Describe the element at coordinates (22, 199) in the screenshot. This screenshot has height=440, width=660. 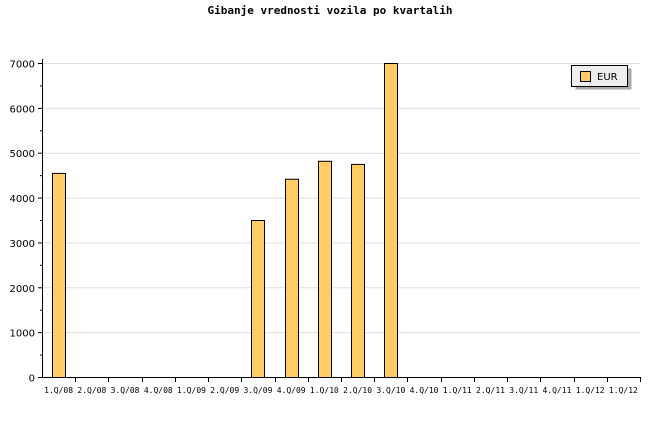
I see `y-tick-label: 4000` at that location.